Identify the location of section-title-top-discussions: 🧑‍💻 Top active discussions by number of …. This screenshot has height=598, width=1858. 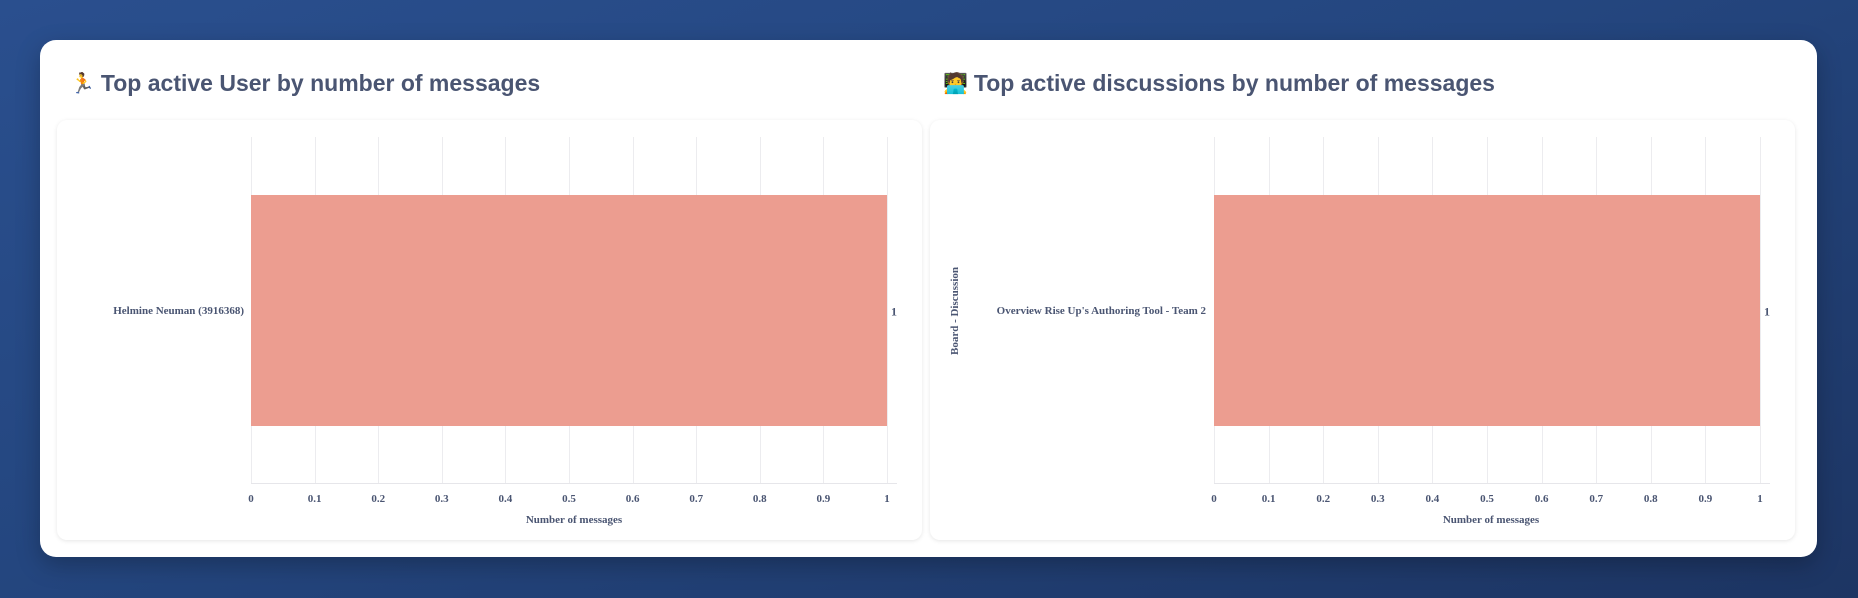
(1219, 83).